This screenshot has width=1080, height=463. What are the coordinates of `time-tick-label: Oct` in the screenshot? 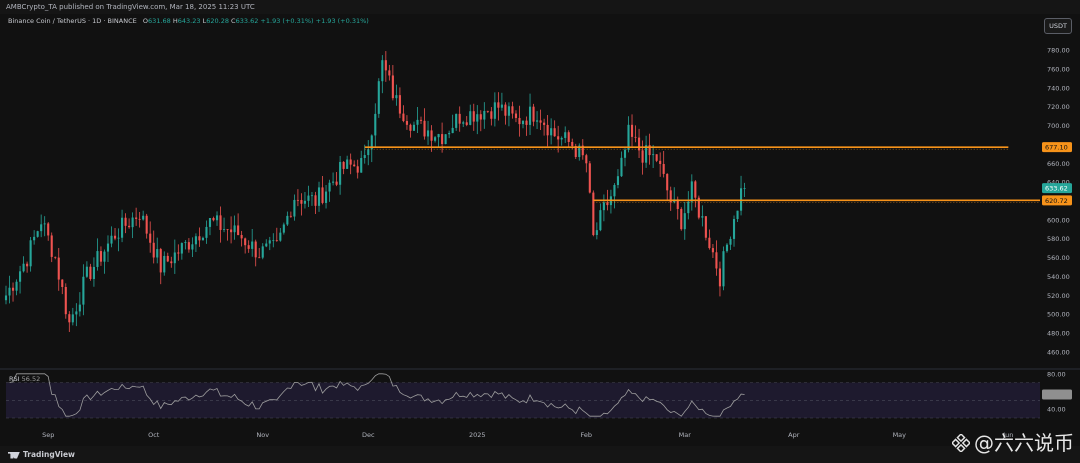 It's located at (154, 435).